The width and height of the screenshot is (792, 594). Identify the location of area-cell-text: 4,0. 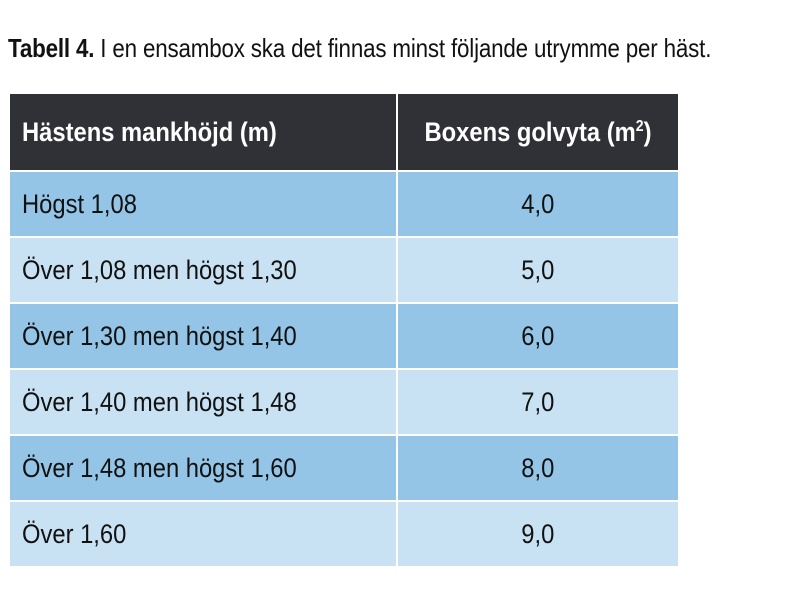
(538, 203).